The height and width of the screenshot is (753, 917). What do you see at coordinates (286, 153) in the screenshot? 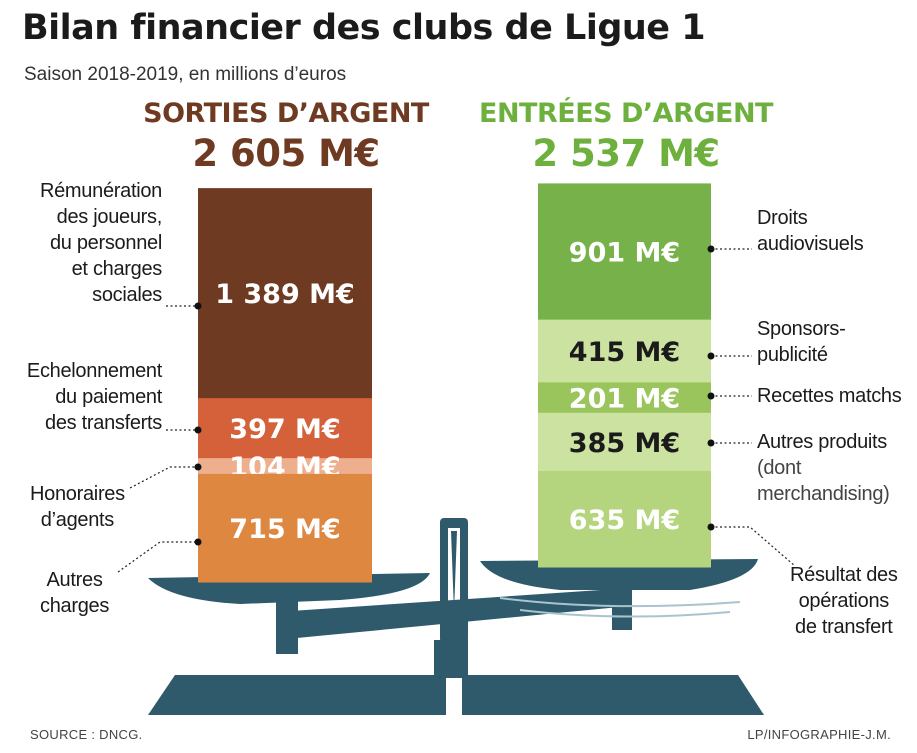
I see `outflow-total: 2 605 M€` at bounding box center [286, 153].